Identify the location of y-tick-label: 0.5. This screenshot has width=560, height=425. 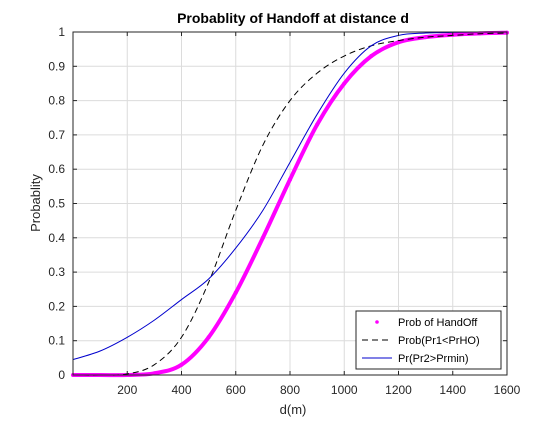
(56, 204).